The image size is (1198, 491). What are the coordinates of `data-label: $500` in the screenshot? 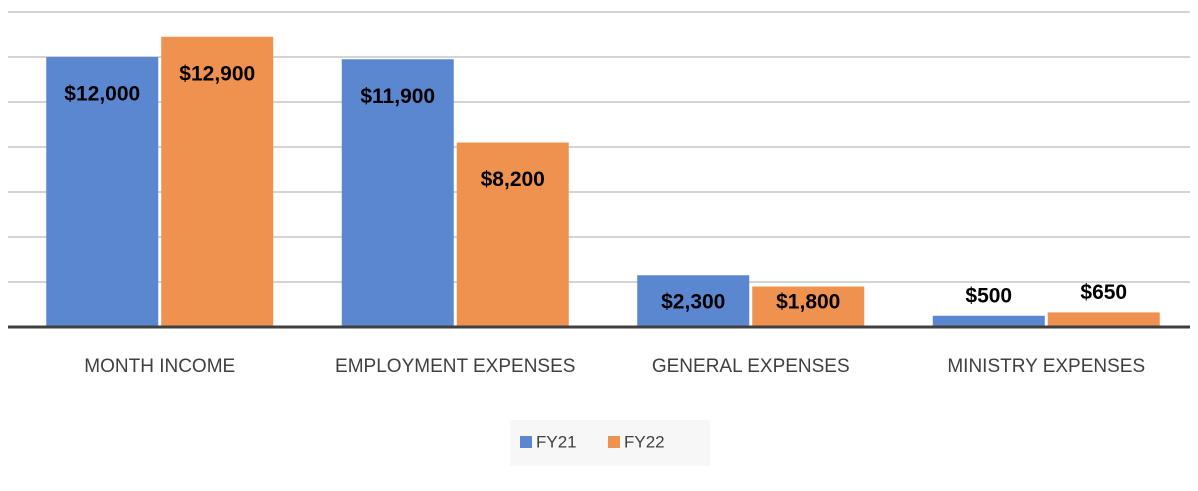 It's located at (988, 295).